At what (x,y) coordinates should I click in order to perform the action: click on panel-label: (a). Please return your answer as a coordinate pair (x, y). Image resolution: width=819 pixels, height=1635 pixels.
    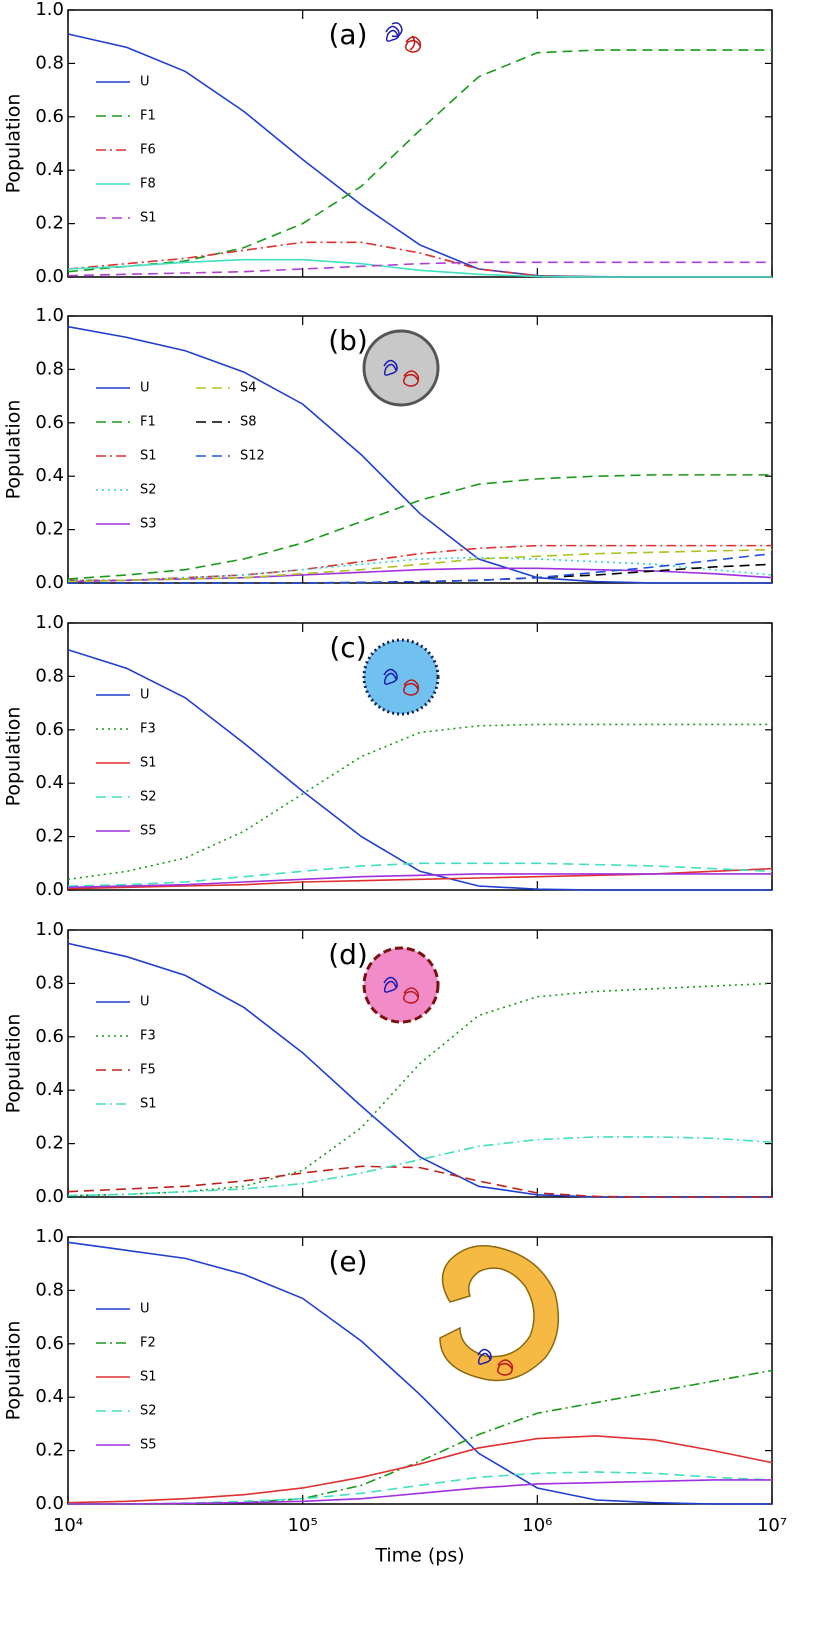
    Looking at the image, I should click on (347, 34).